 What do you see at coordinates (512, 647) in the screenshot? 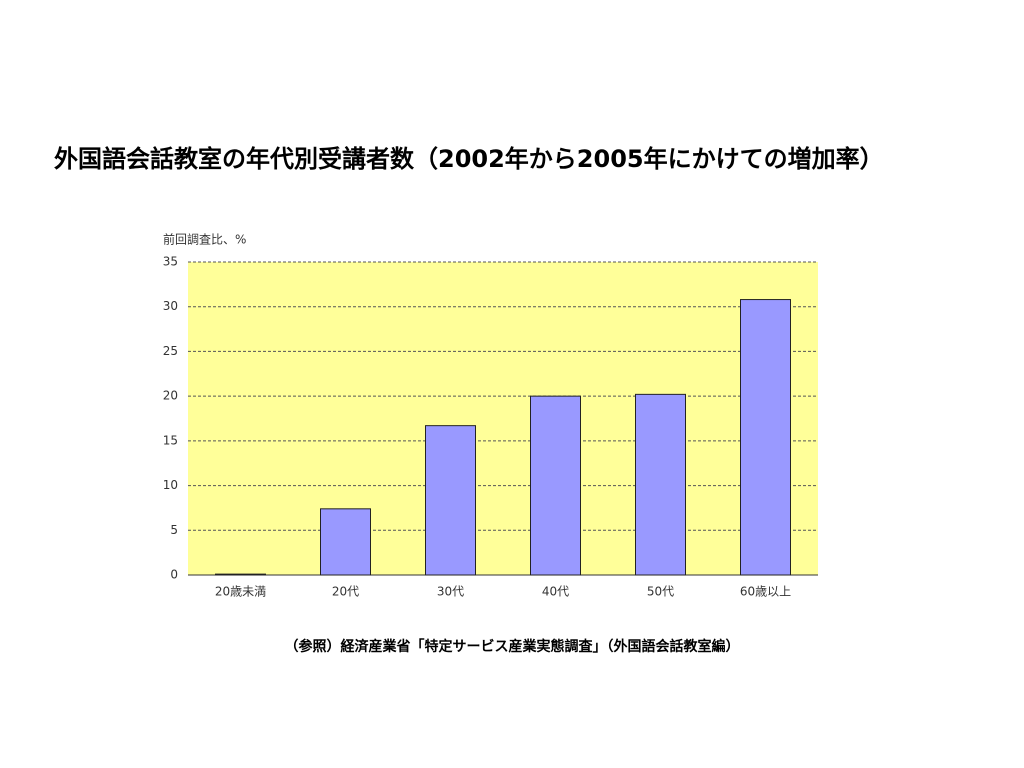
I see `caption: （参照）経済産業省「特定サービス産業実態調査」（外国語会話教室編）` at bounding box center [512, 647].